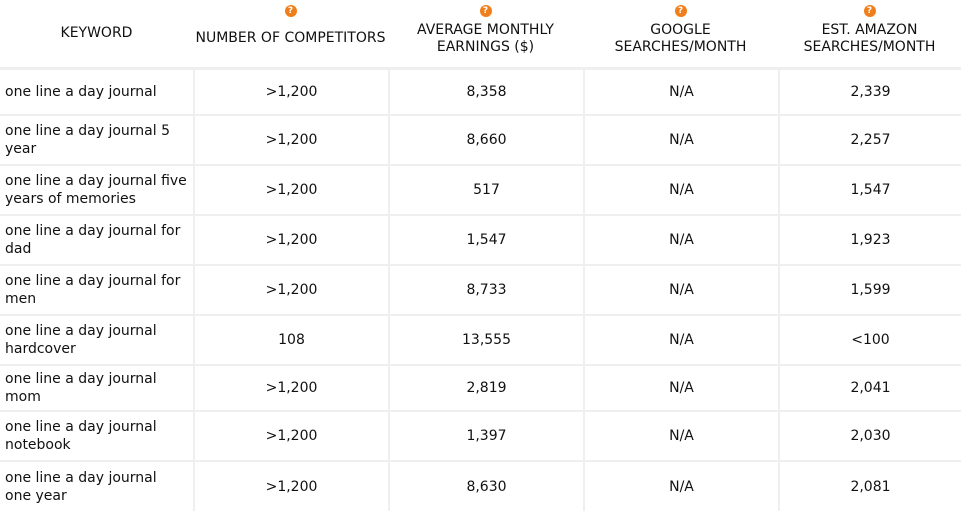  I want to click on earnings-cell: 1,397, so click(485, 436).